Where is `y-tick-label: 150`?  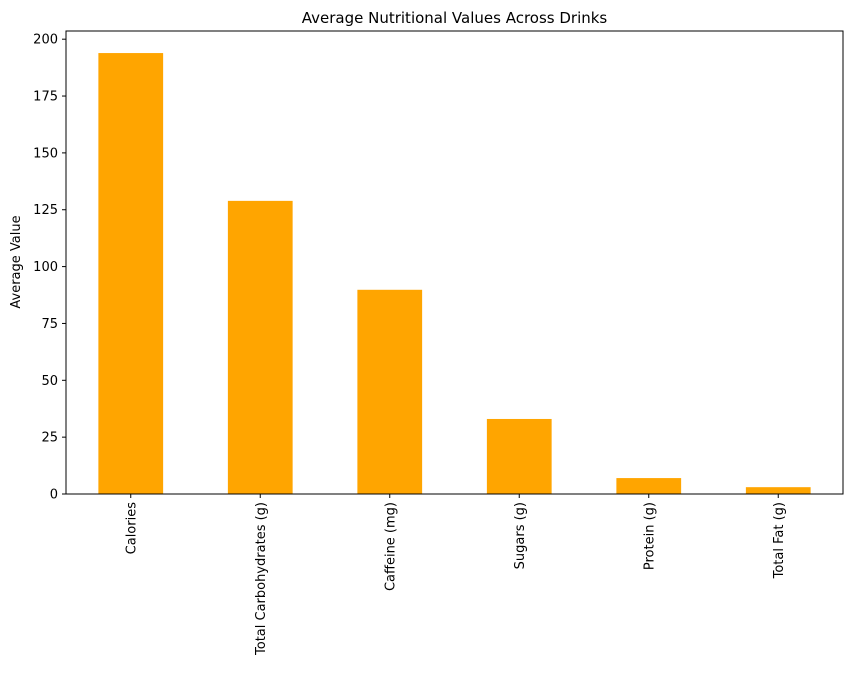
y-tick-label: 150 is located at coordinates (45, 153).